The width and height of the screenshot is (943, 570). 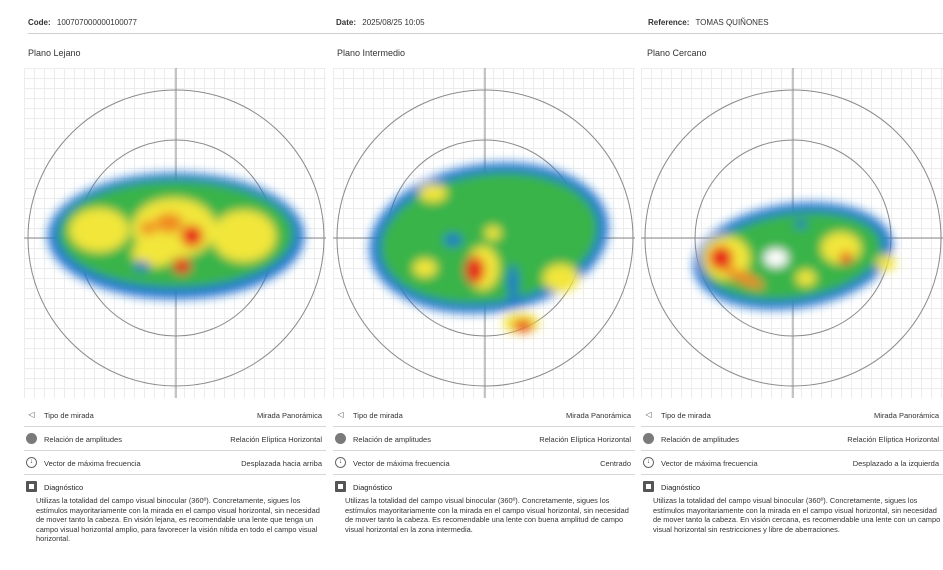 What do you see at coordinates (732, 22) in the screenshot?
I see `reference-value: TOMAS QUIÑONES` at bounding box center [732, 22].